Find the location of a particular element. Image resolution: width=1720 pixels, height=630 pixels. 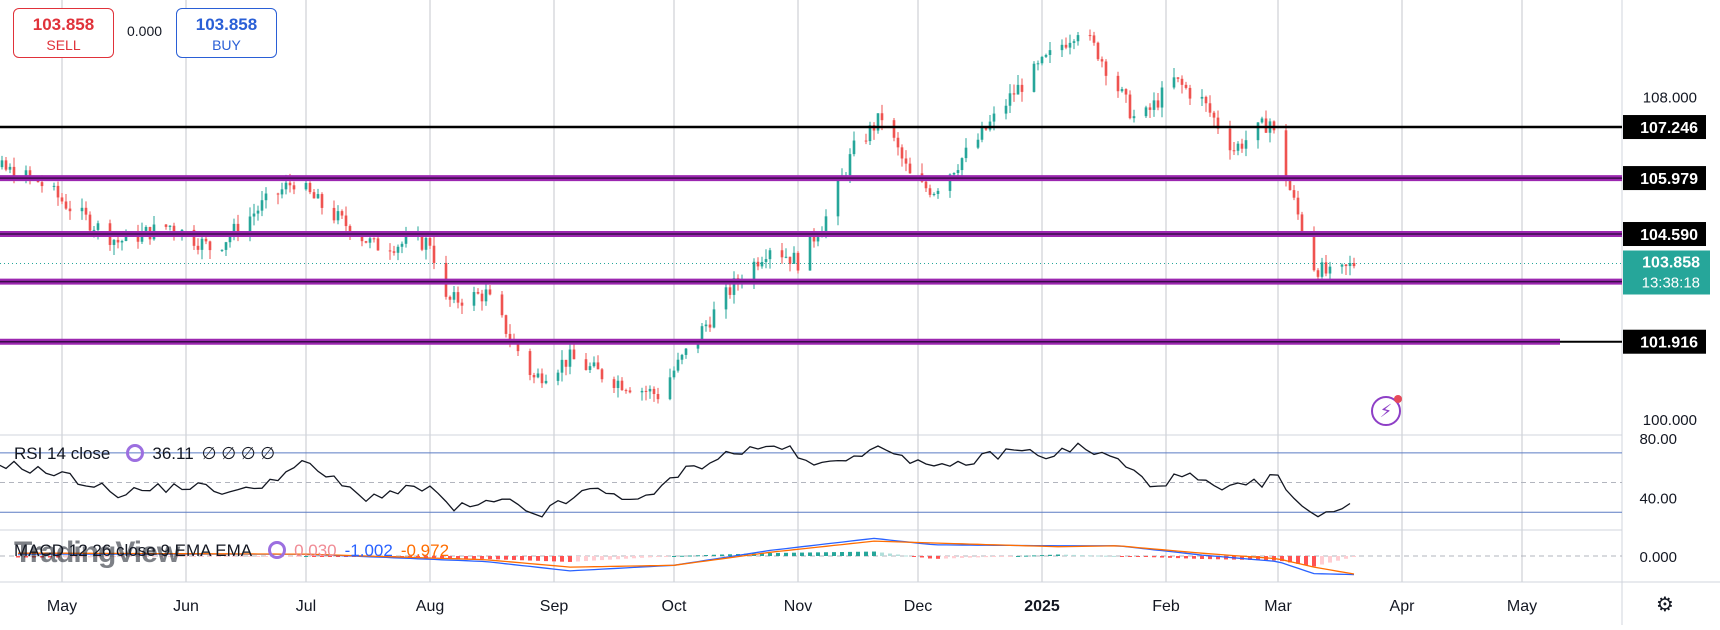

rsi-legend: RSI 14 close 36.11 ∅ ∅ ∅ ∅ is located at coordinates (148, 454).